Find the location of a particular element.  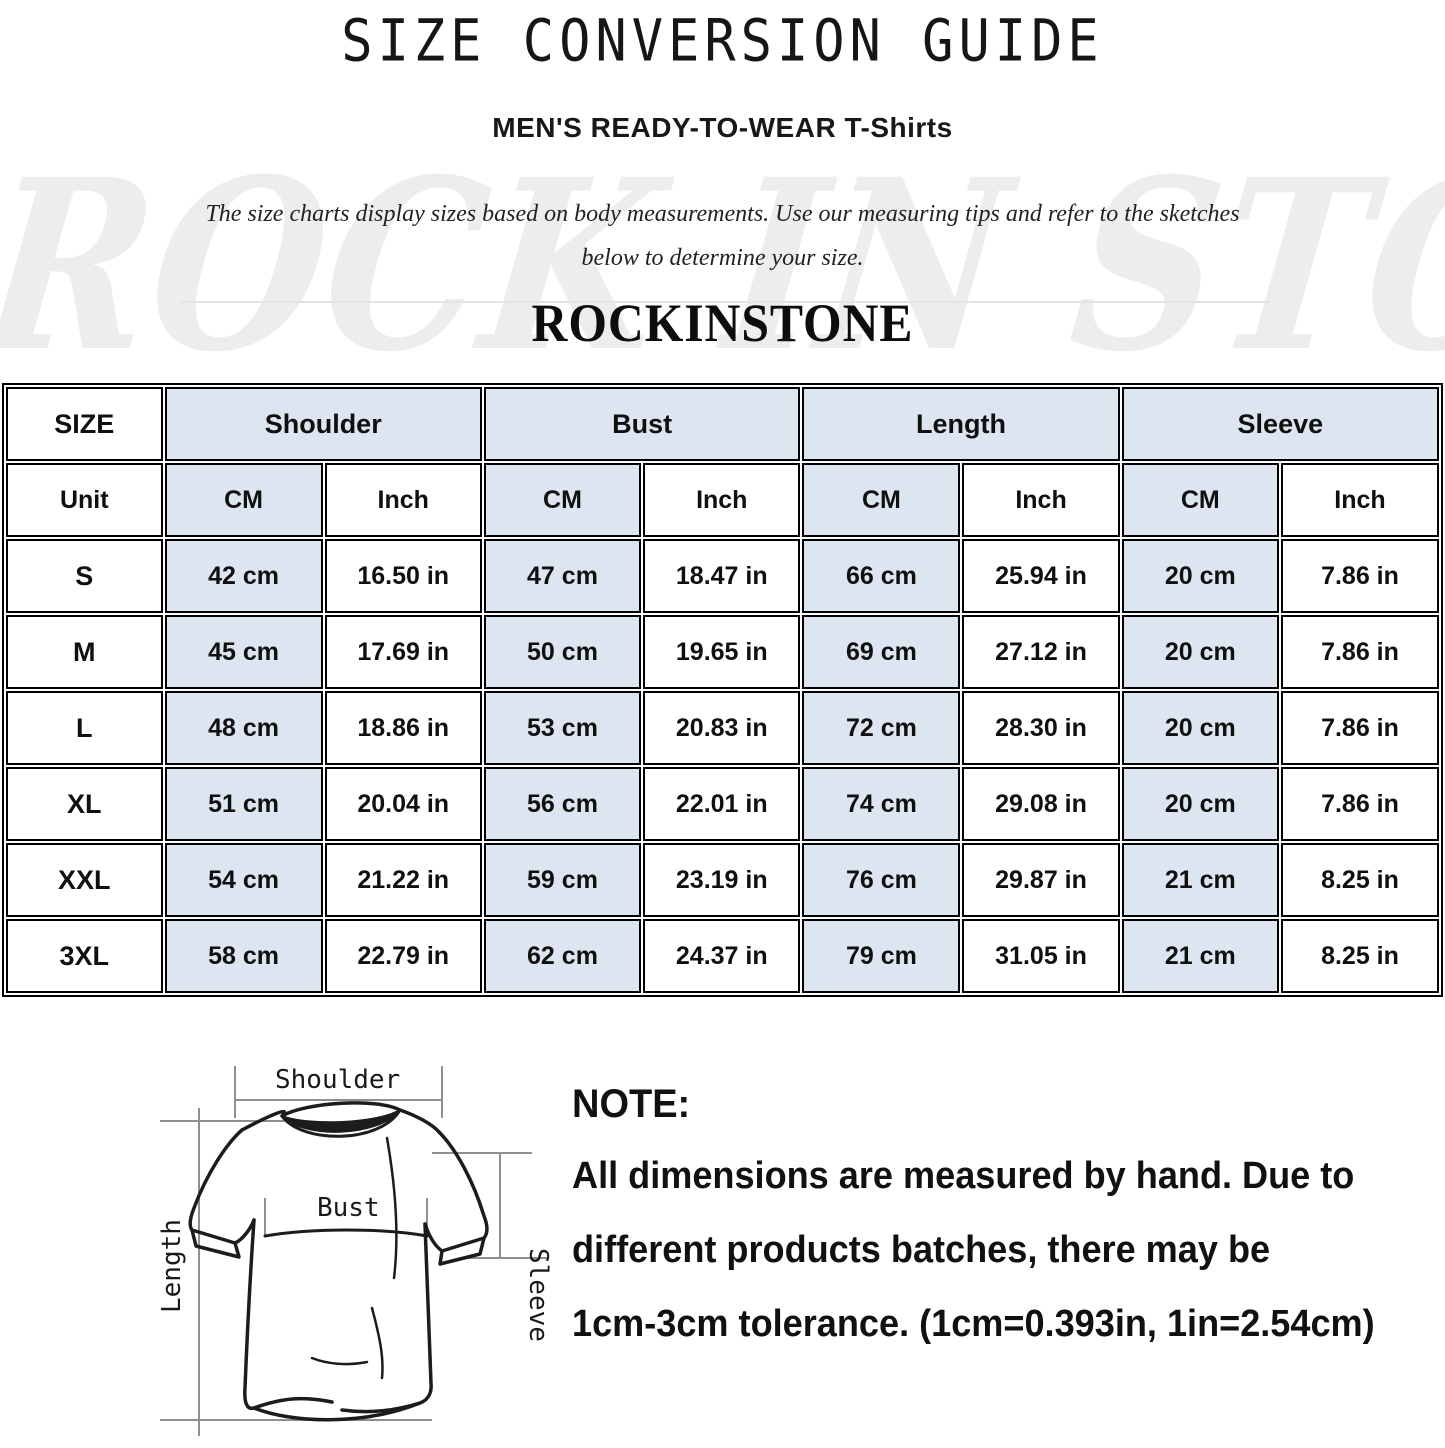

table-cell: 74 cm is located at coordinates (881, 804).